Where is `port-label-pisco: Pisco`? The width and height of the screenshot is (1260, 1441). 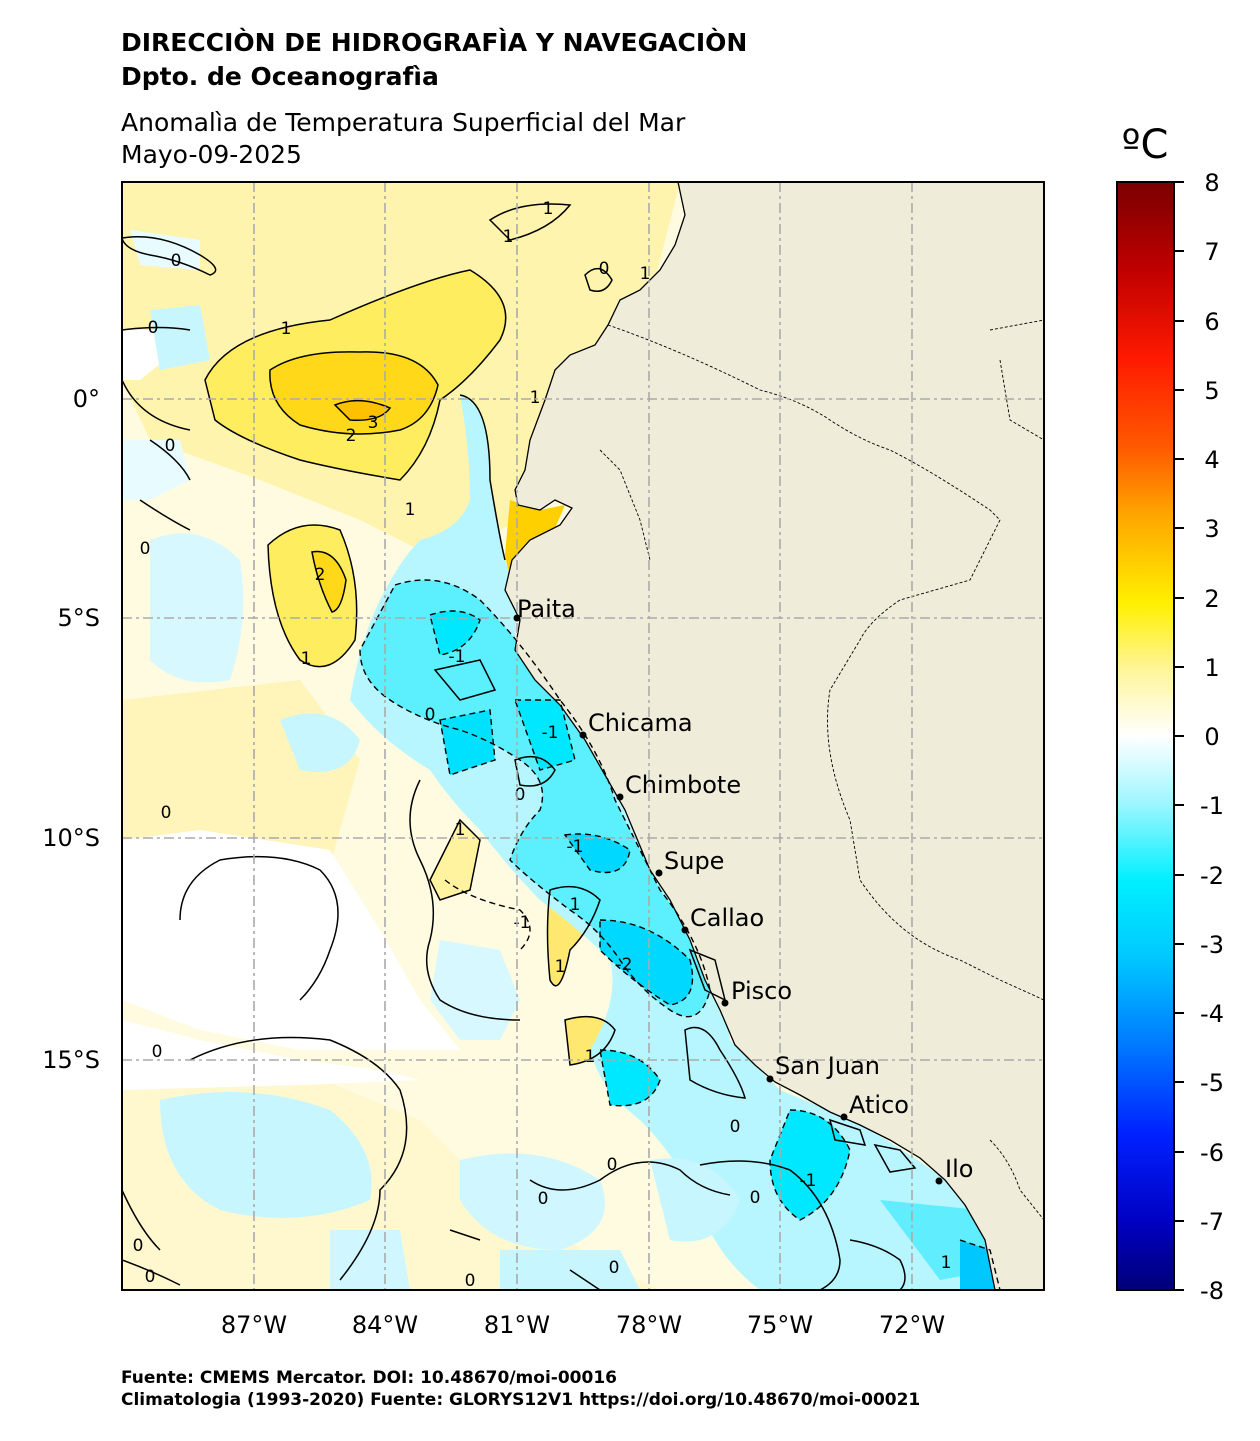
port-label-pisco: Pisco is located at coordinates (761, 991).